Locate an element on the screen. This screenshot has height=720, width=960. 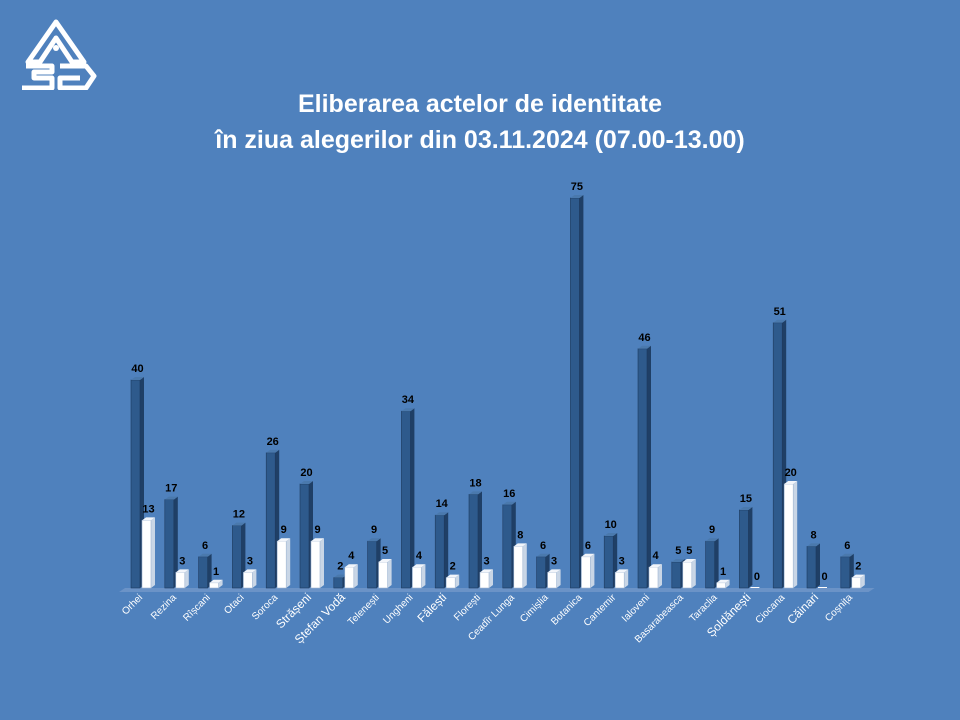
value-label-series1-20: 8 is located at coordinates (813, 535).